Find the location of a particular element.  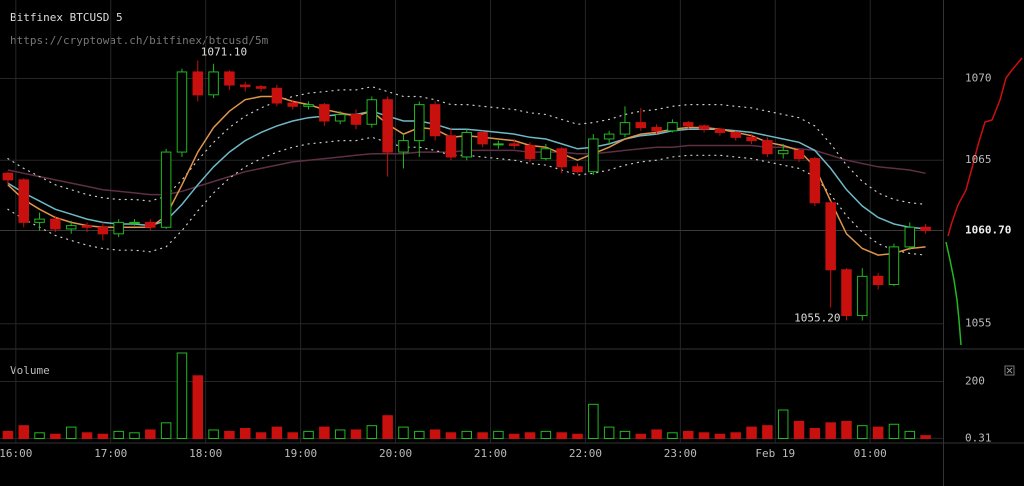

volume-tick-label: 0.31 is located at coordinates (978, 437).